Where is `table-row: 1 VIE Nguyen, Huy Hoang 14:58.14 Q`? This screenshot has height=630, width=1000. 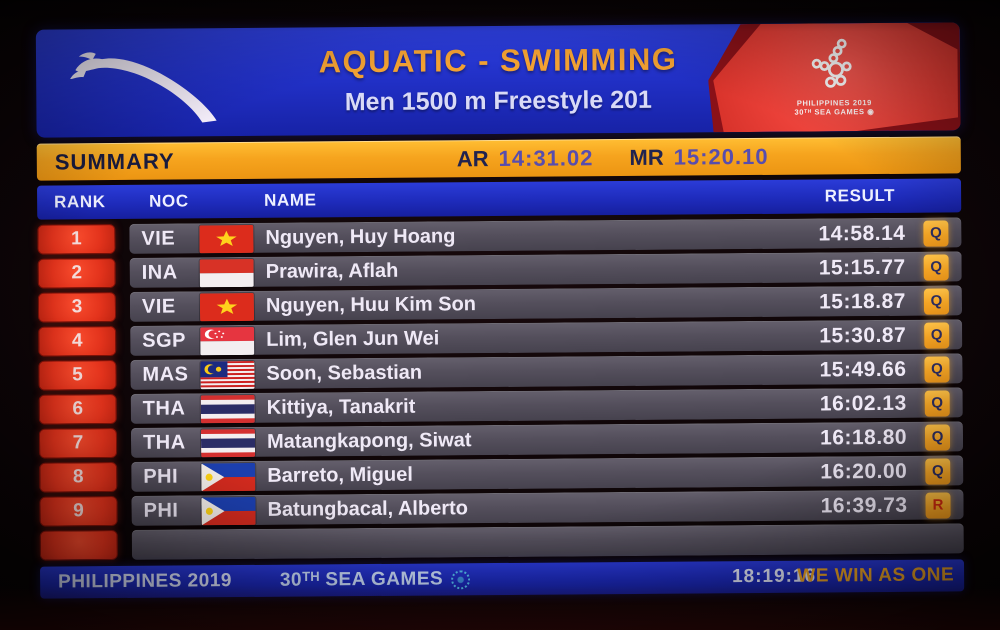 table-row: 1 VIE Nguyen, Huy Hoang 14:58.14 Q is located at coordinates (499, 236).